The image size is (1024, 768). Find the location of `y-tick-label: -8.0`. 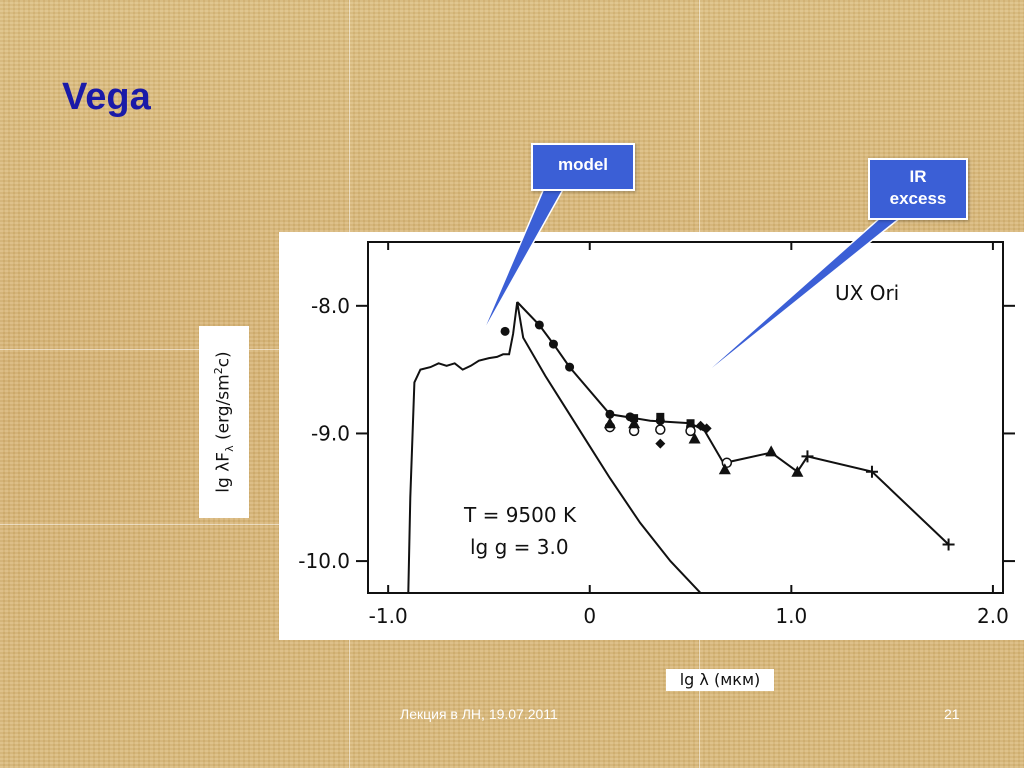

y-tick-label: -8.0 is located at coordinates (330, 306).